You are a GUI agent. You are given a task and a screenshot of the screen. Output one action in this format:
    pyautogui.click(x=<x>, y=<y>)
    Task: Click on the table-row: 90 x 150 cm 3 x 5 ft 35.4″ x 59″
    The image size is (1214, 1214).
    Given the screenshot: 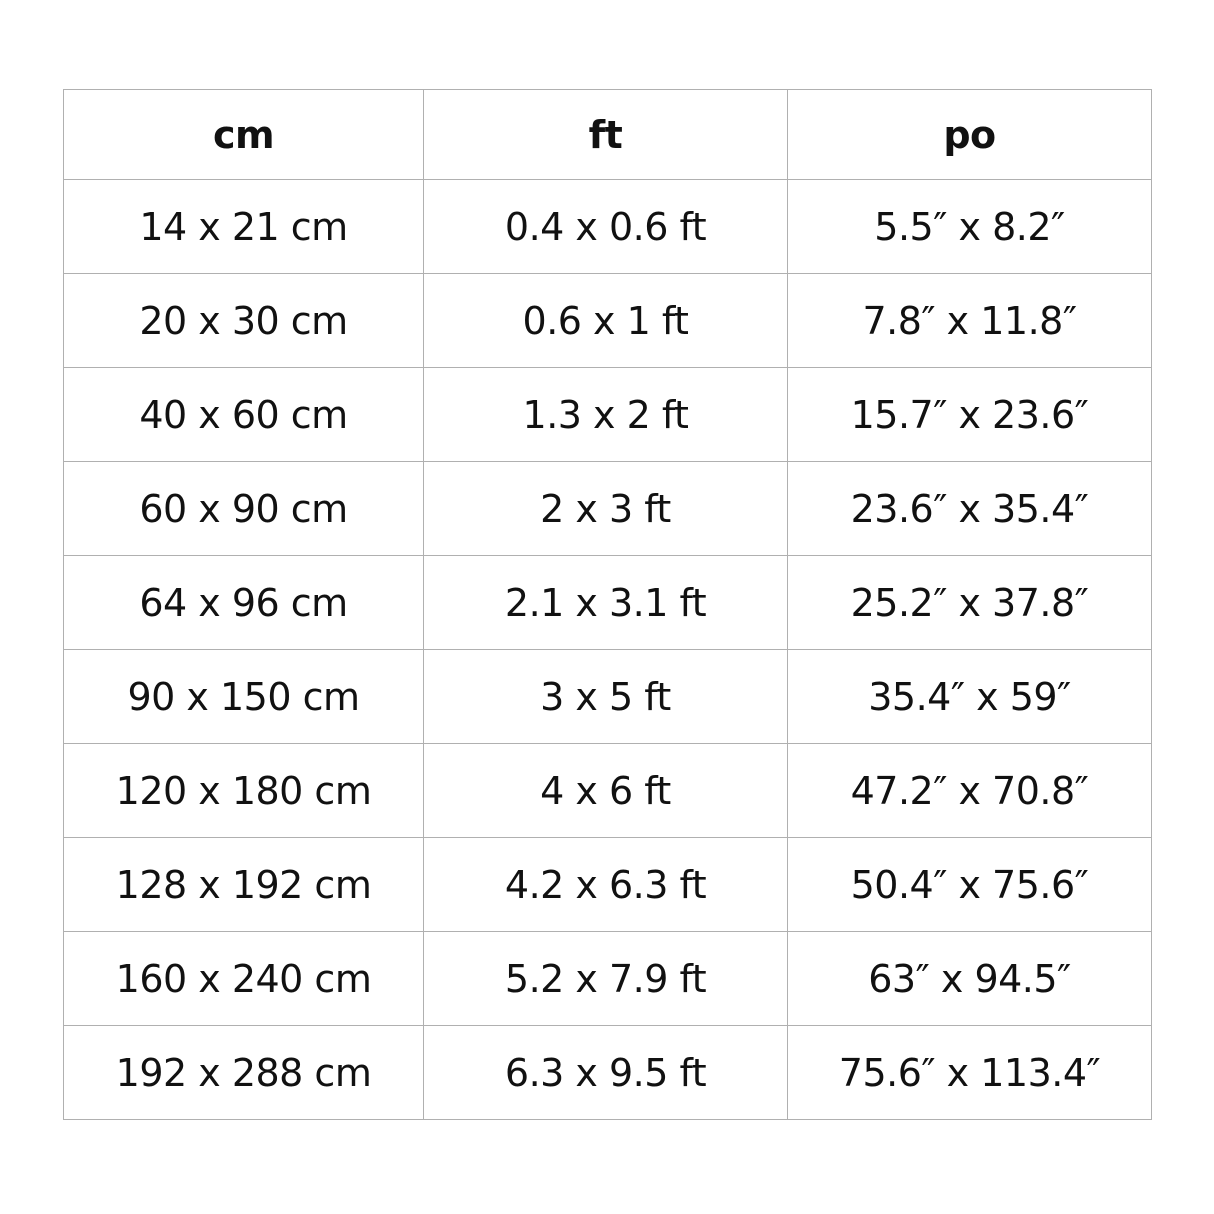 What is the action you would take?
    pyautogui.click(x=607, y=696)
    